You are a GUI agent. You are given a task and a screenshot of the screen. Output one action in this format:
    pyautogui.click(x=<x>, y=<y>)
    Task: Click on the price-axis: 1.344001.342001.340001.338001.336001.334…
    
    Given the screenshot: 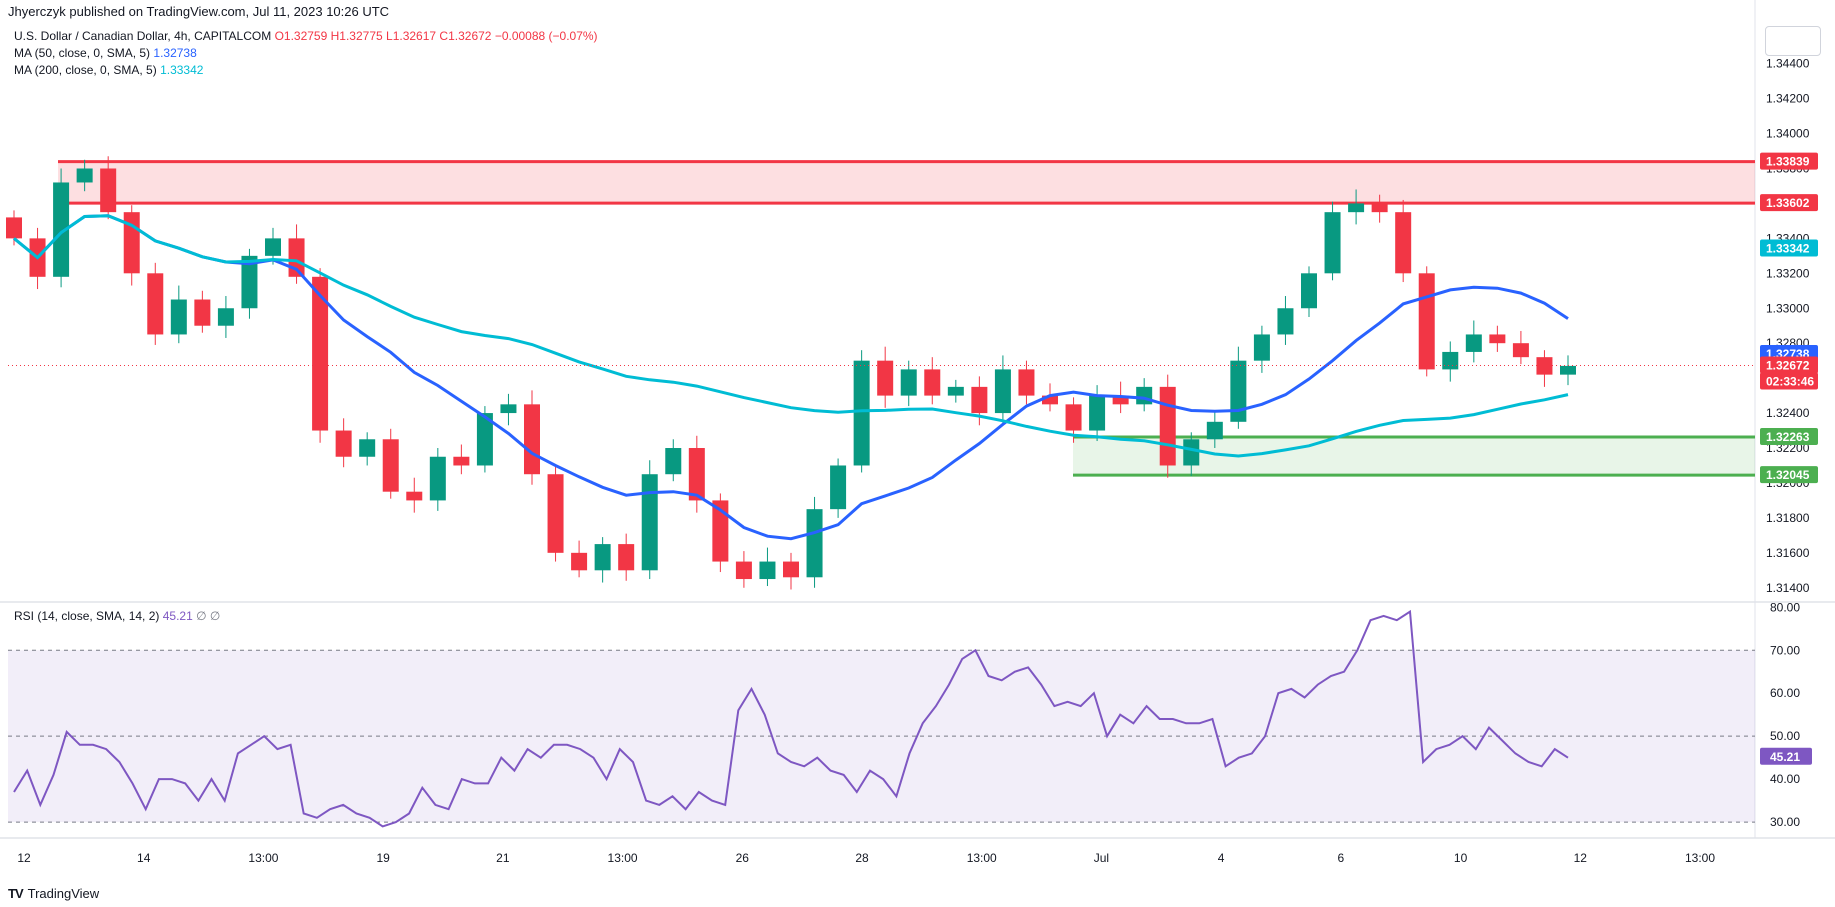 What is the action you would take?
    pyautogui.click(x=1789, y=443)
    